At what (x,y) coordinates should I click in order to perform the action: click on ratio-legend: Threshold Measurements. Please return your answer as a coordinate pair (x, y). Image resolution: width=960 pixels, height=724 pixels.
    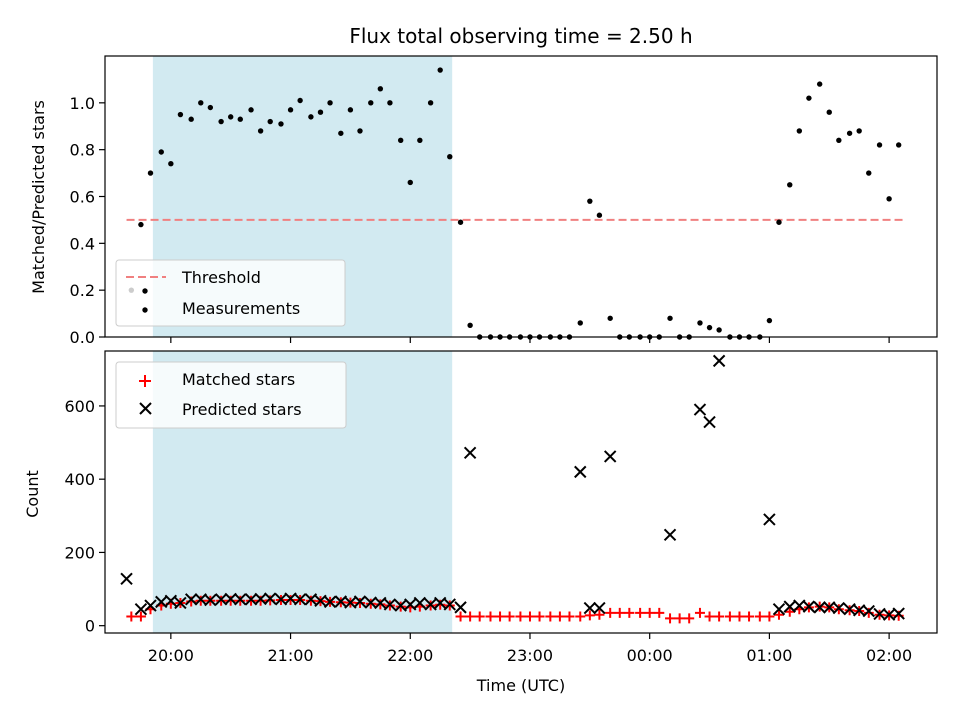
    Looking at the image, I should click on (230, 293).